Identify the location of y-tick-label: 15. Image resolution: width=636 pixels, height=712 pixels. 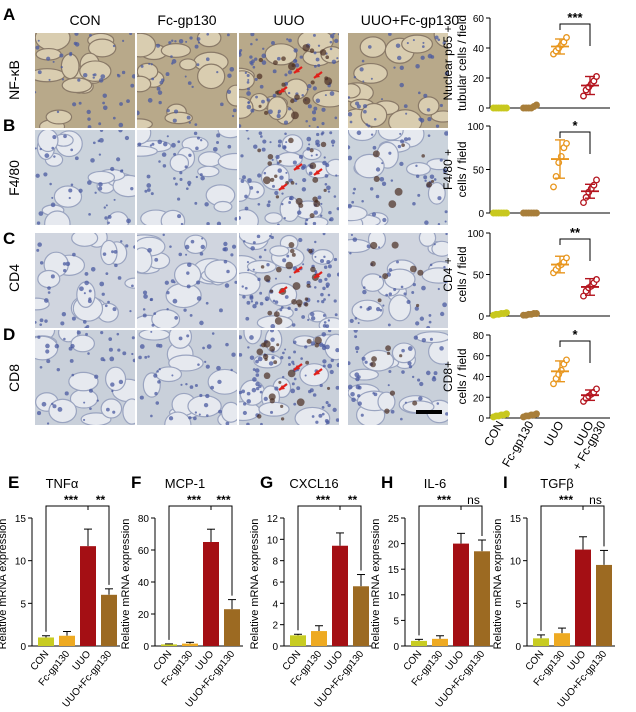
(394, 570).